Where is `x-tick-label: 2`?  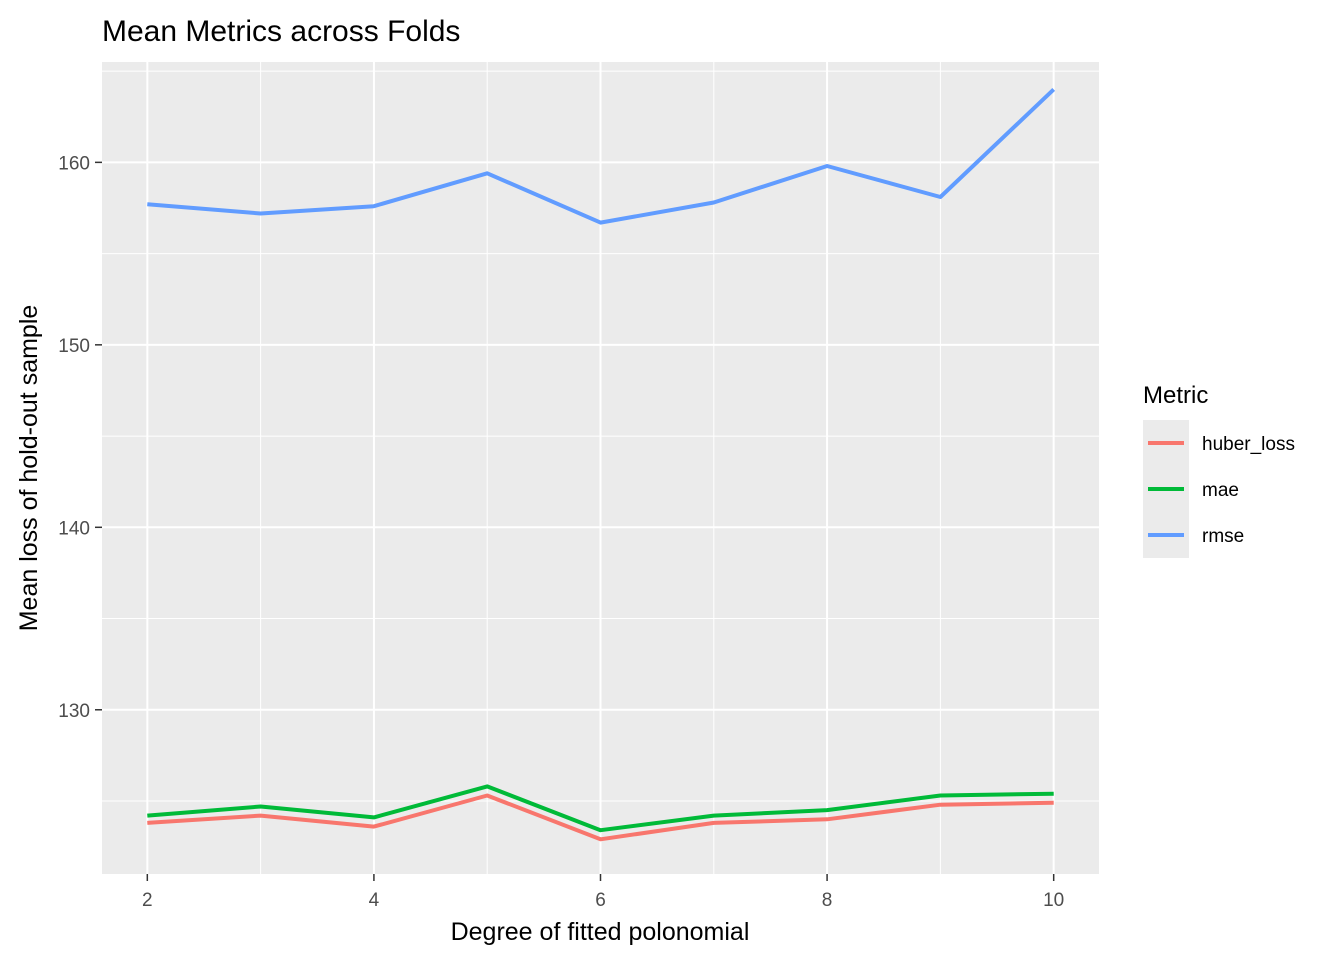 x-tick-label: 2 is located at coordinates (147, 900).